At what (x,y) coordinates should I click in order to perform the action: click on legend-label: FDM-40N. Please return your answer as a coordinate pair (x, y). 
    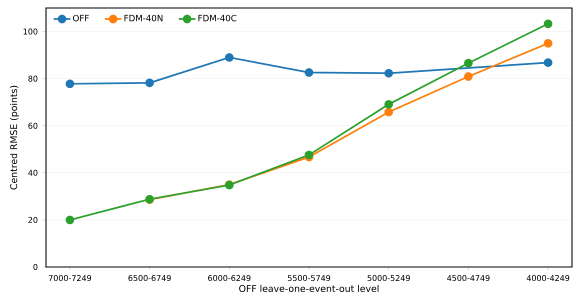
    Looking at the image, I should click on (143, 18).